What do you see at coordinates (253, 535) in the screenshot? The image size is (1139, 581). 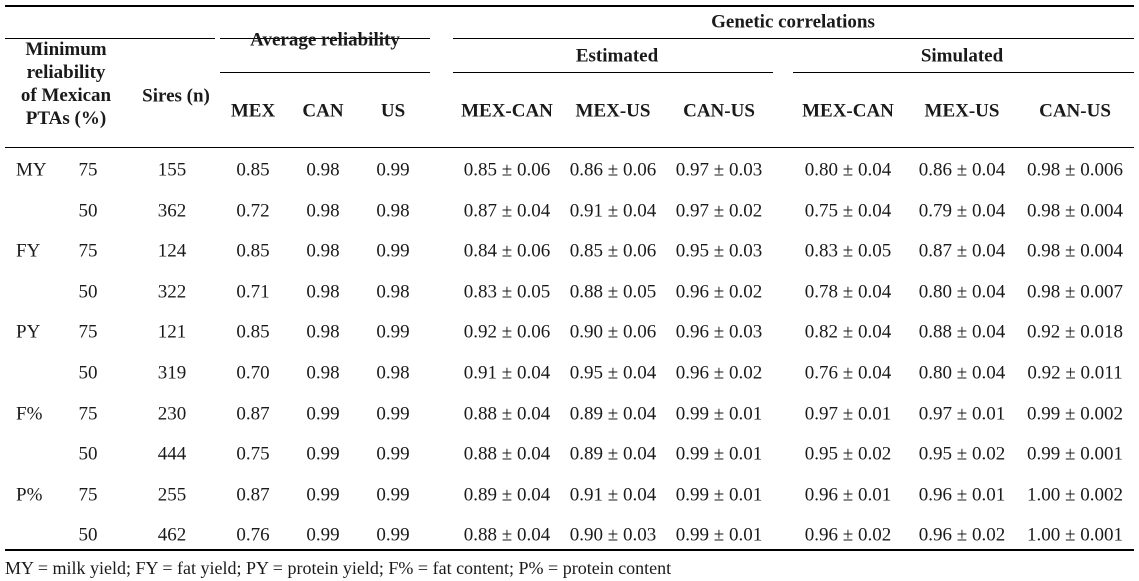 I see `reliability-mex-cell: 0.76` at bounding box center [253, 535].